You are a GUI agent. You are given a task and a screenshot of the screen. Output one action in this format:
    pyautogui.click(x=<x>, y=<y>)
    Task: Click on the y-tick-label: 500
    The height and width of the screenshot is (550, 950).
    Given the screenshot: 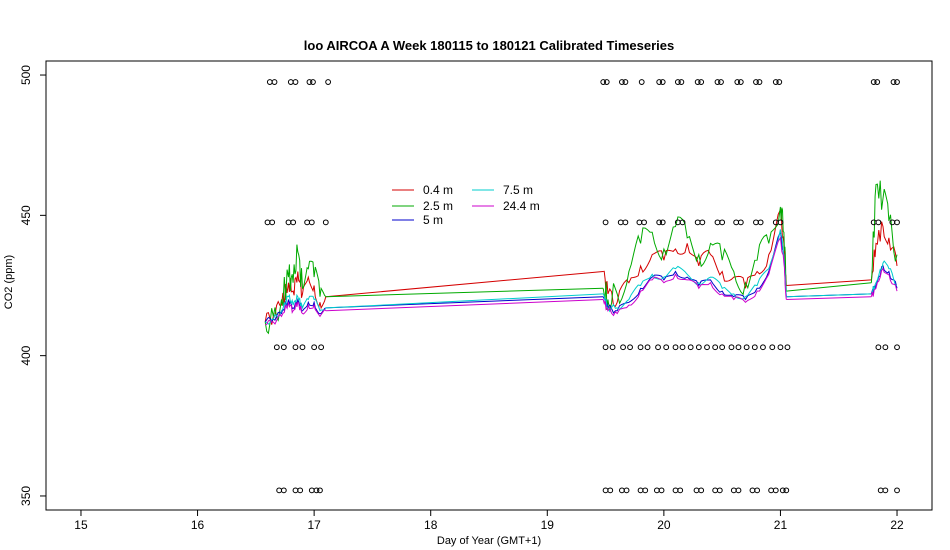 What is the action you would take?
    pyautogui.click(x=26, y=75)
    